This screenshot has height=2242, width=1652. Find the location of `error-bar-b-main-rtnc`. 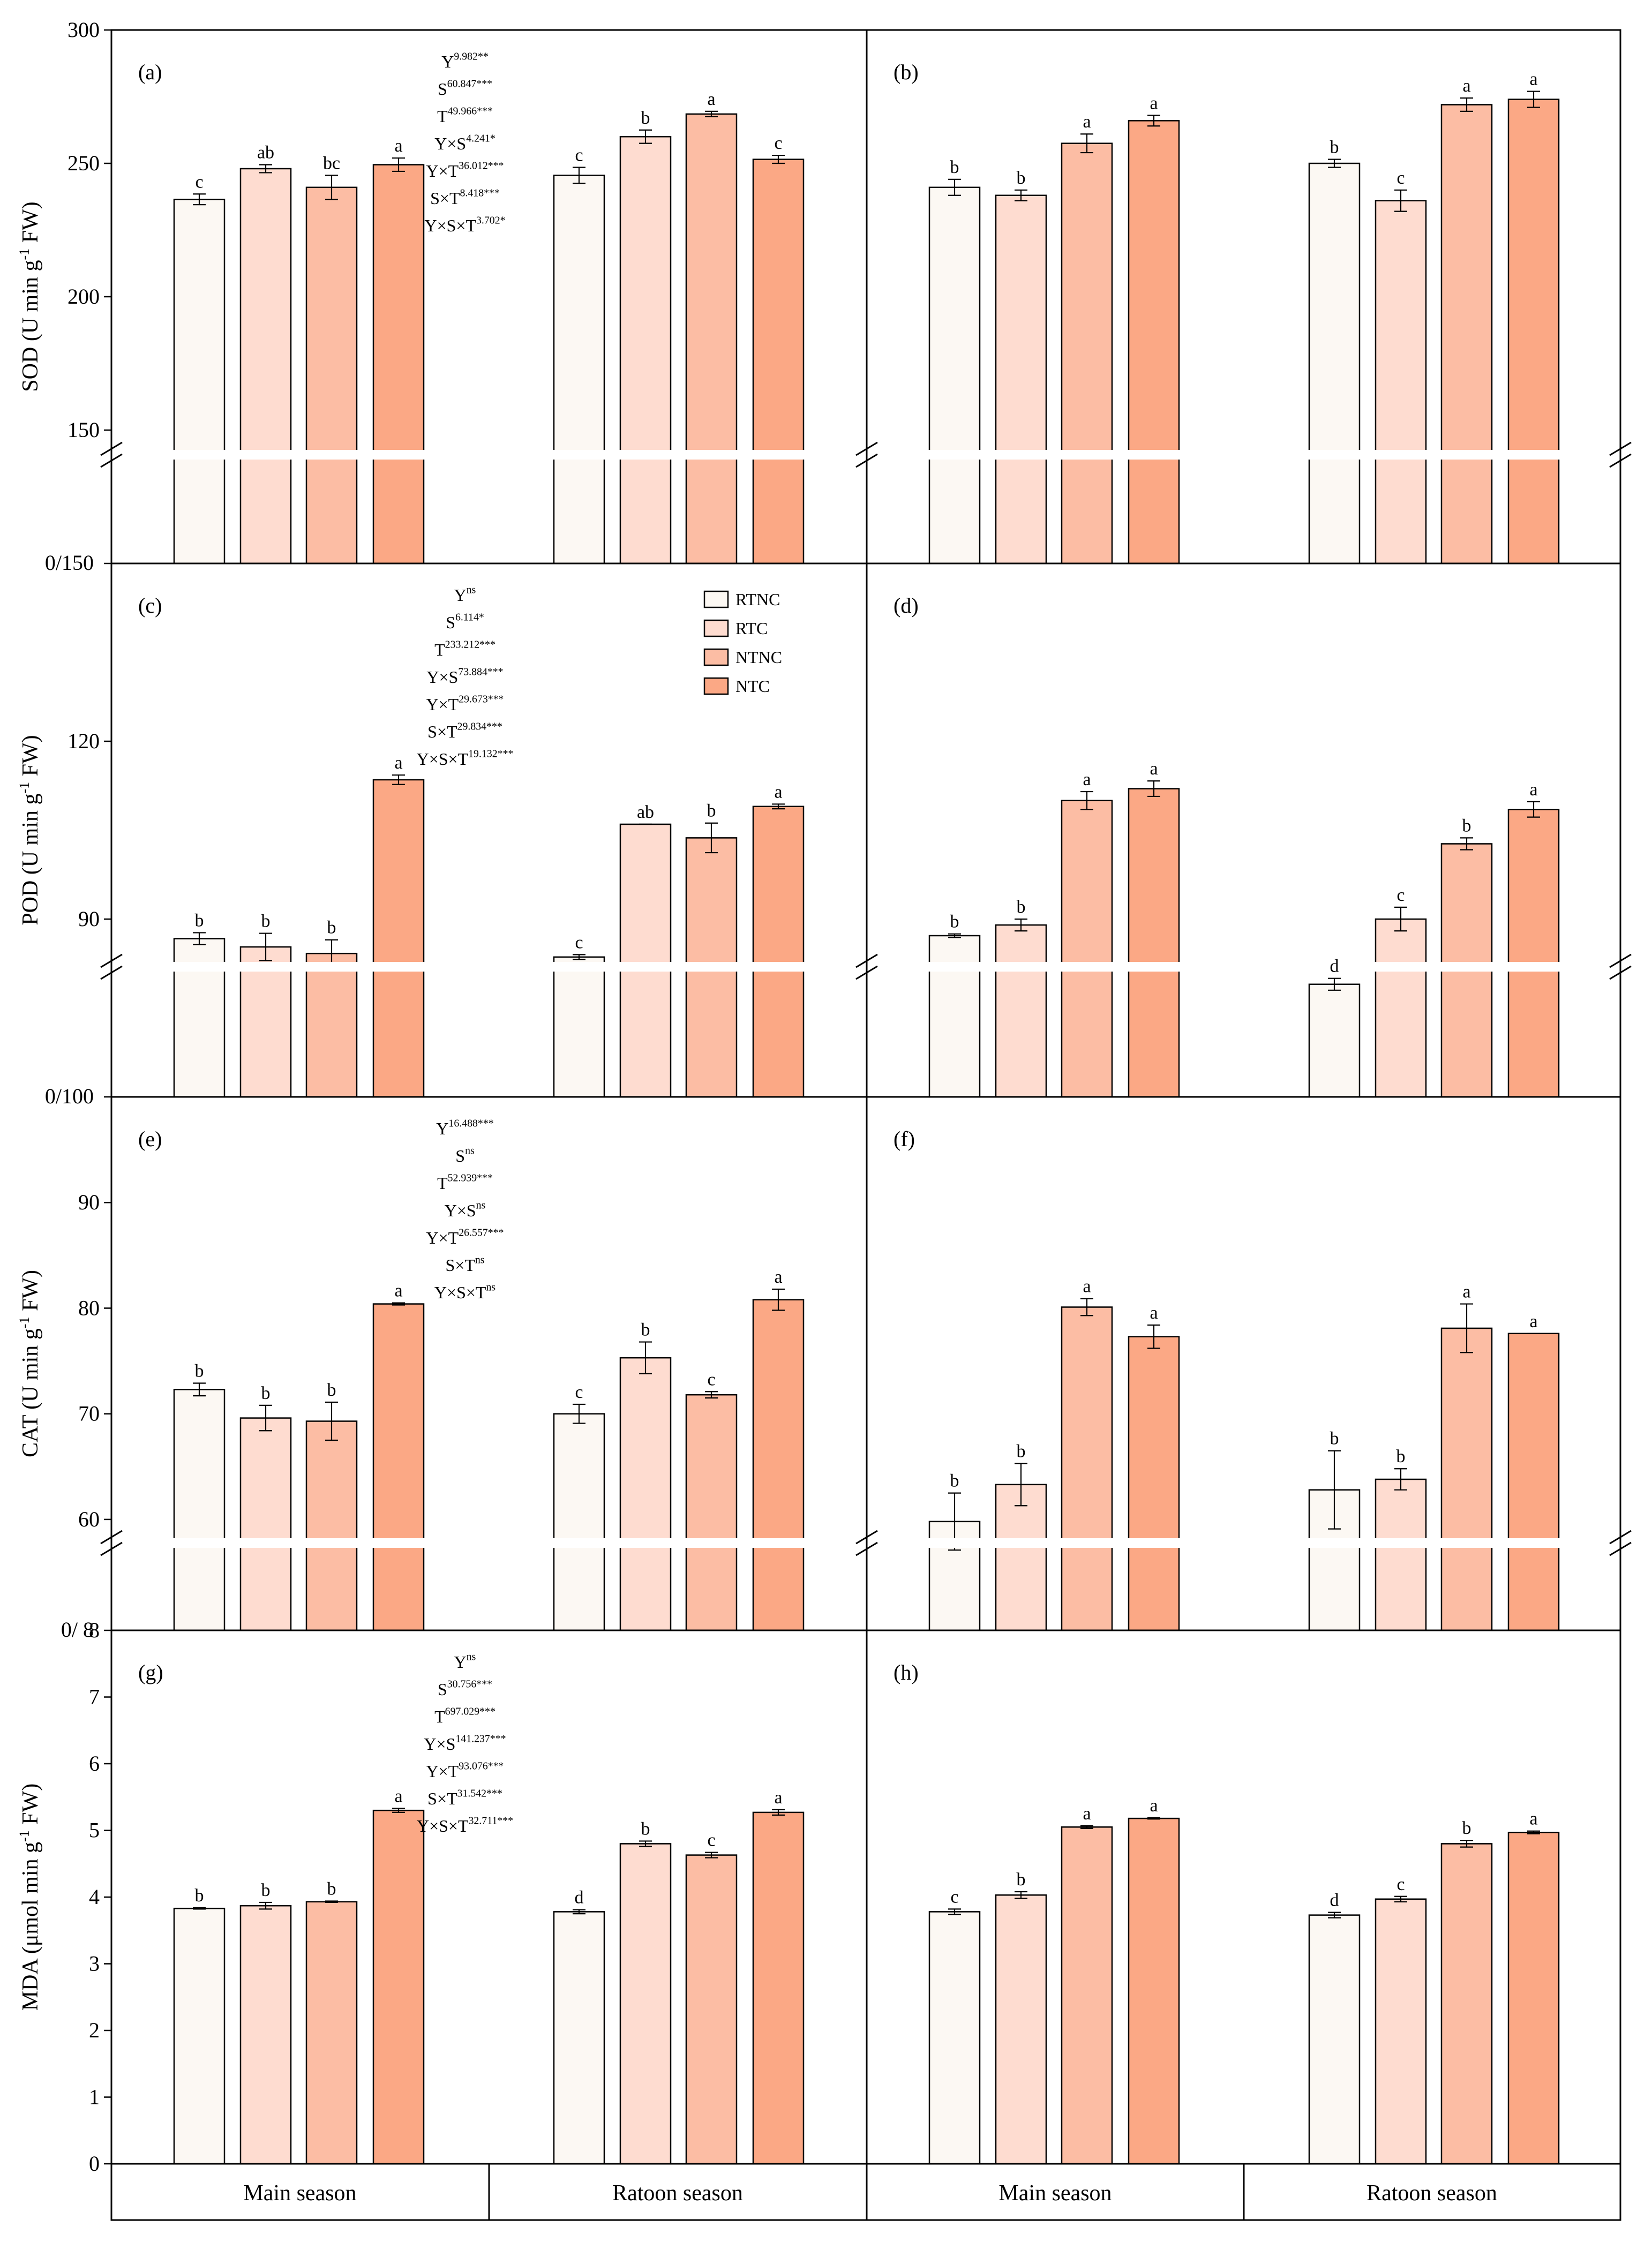

error-bar-b-main-rtnc is located at coordinates (954, 187).